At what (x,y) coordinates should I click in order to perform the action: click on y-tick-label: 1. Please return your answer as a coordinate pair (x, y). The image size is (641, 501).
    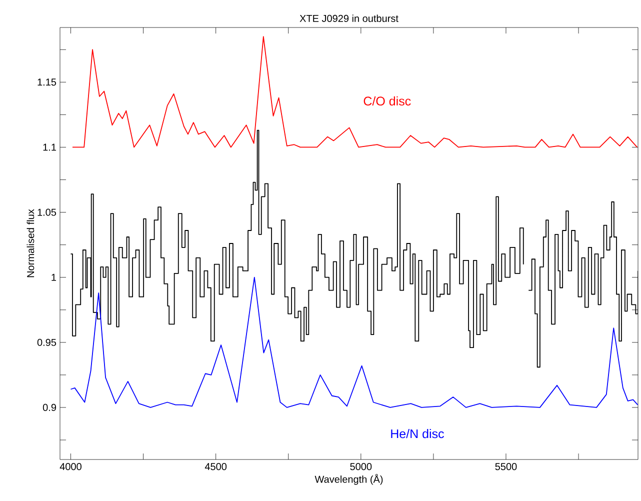
    Looking at the image, I should click on (54, 277).